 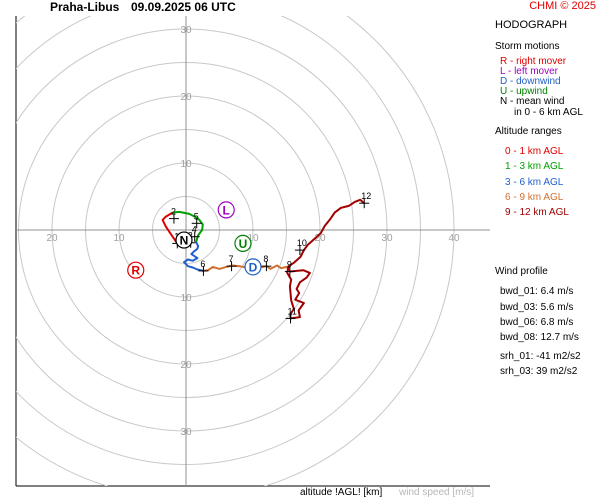 I want to click on storm-marker-D, so click(x=253, y=267).